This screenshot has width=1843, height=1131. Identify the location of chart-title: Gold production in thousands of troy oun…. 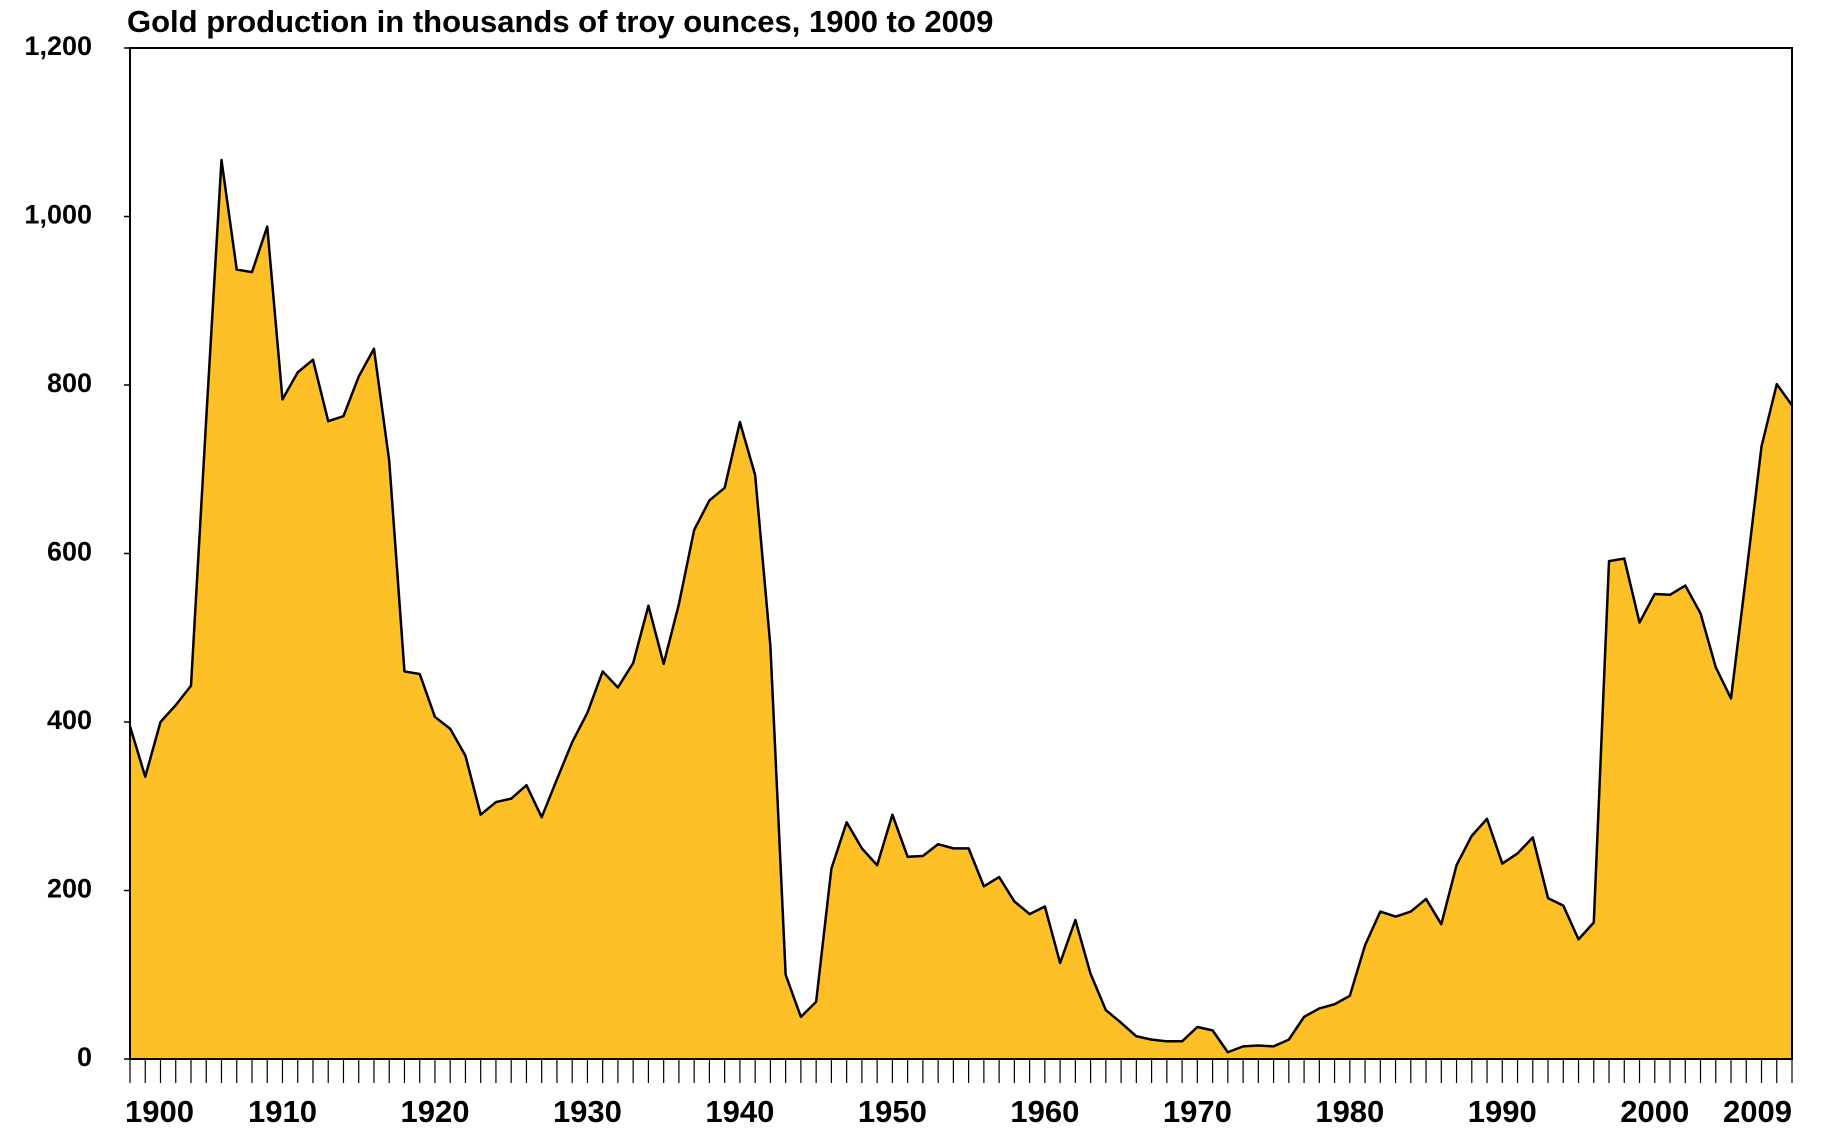
(560, 21).